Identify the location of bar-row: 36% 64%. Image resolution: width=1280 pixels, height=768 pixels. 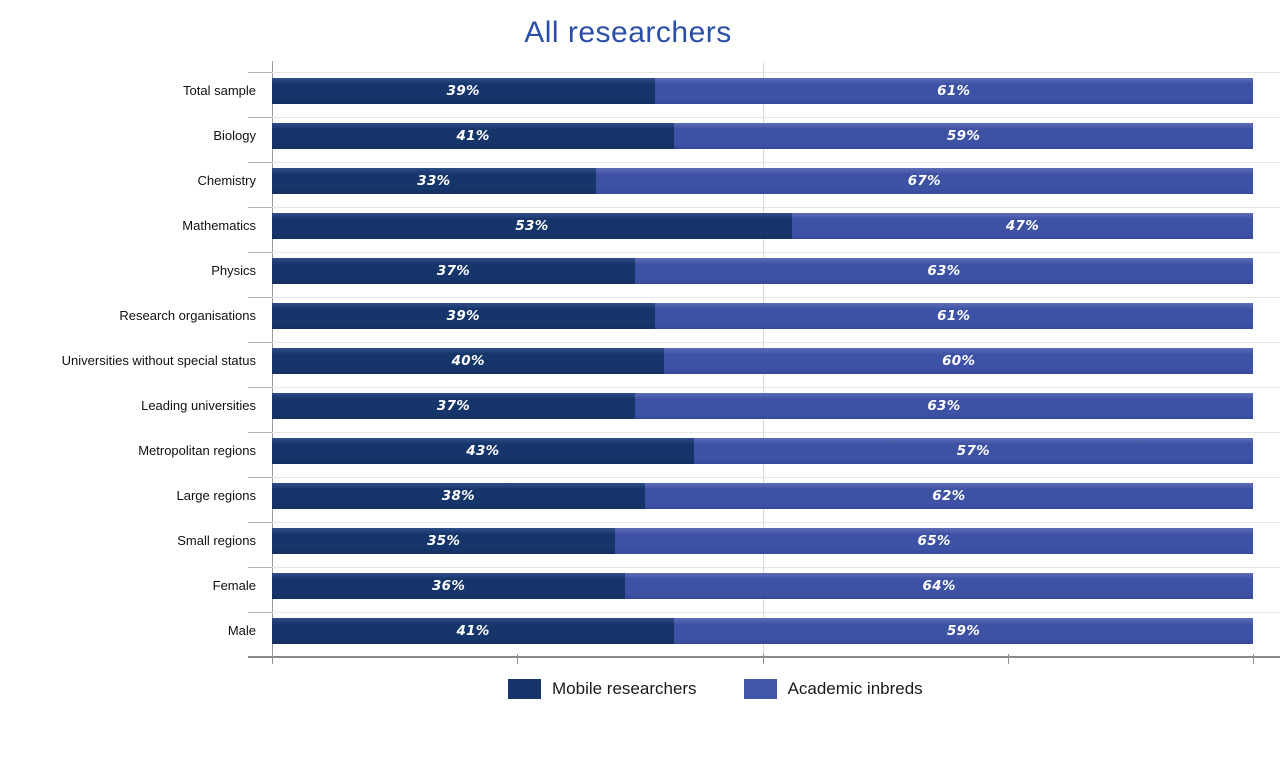
(762, 586).